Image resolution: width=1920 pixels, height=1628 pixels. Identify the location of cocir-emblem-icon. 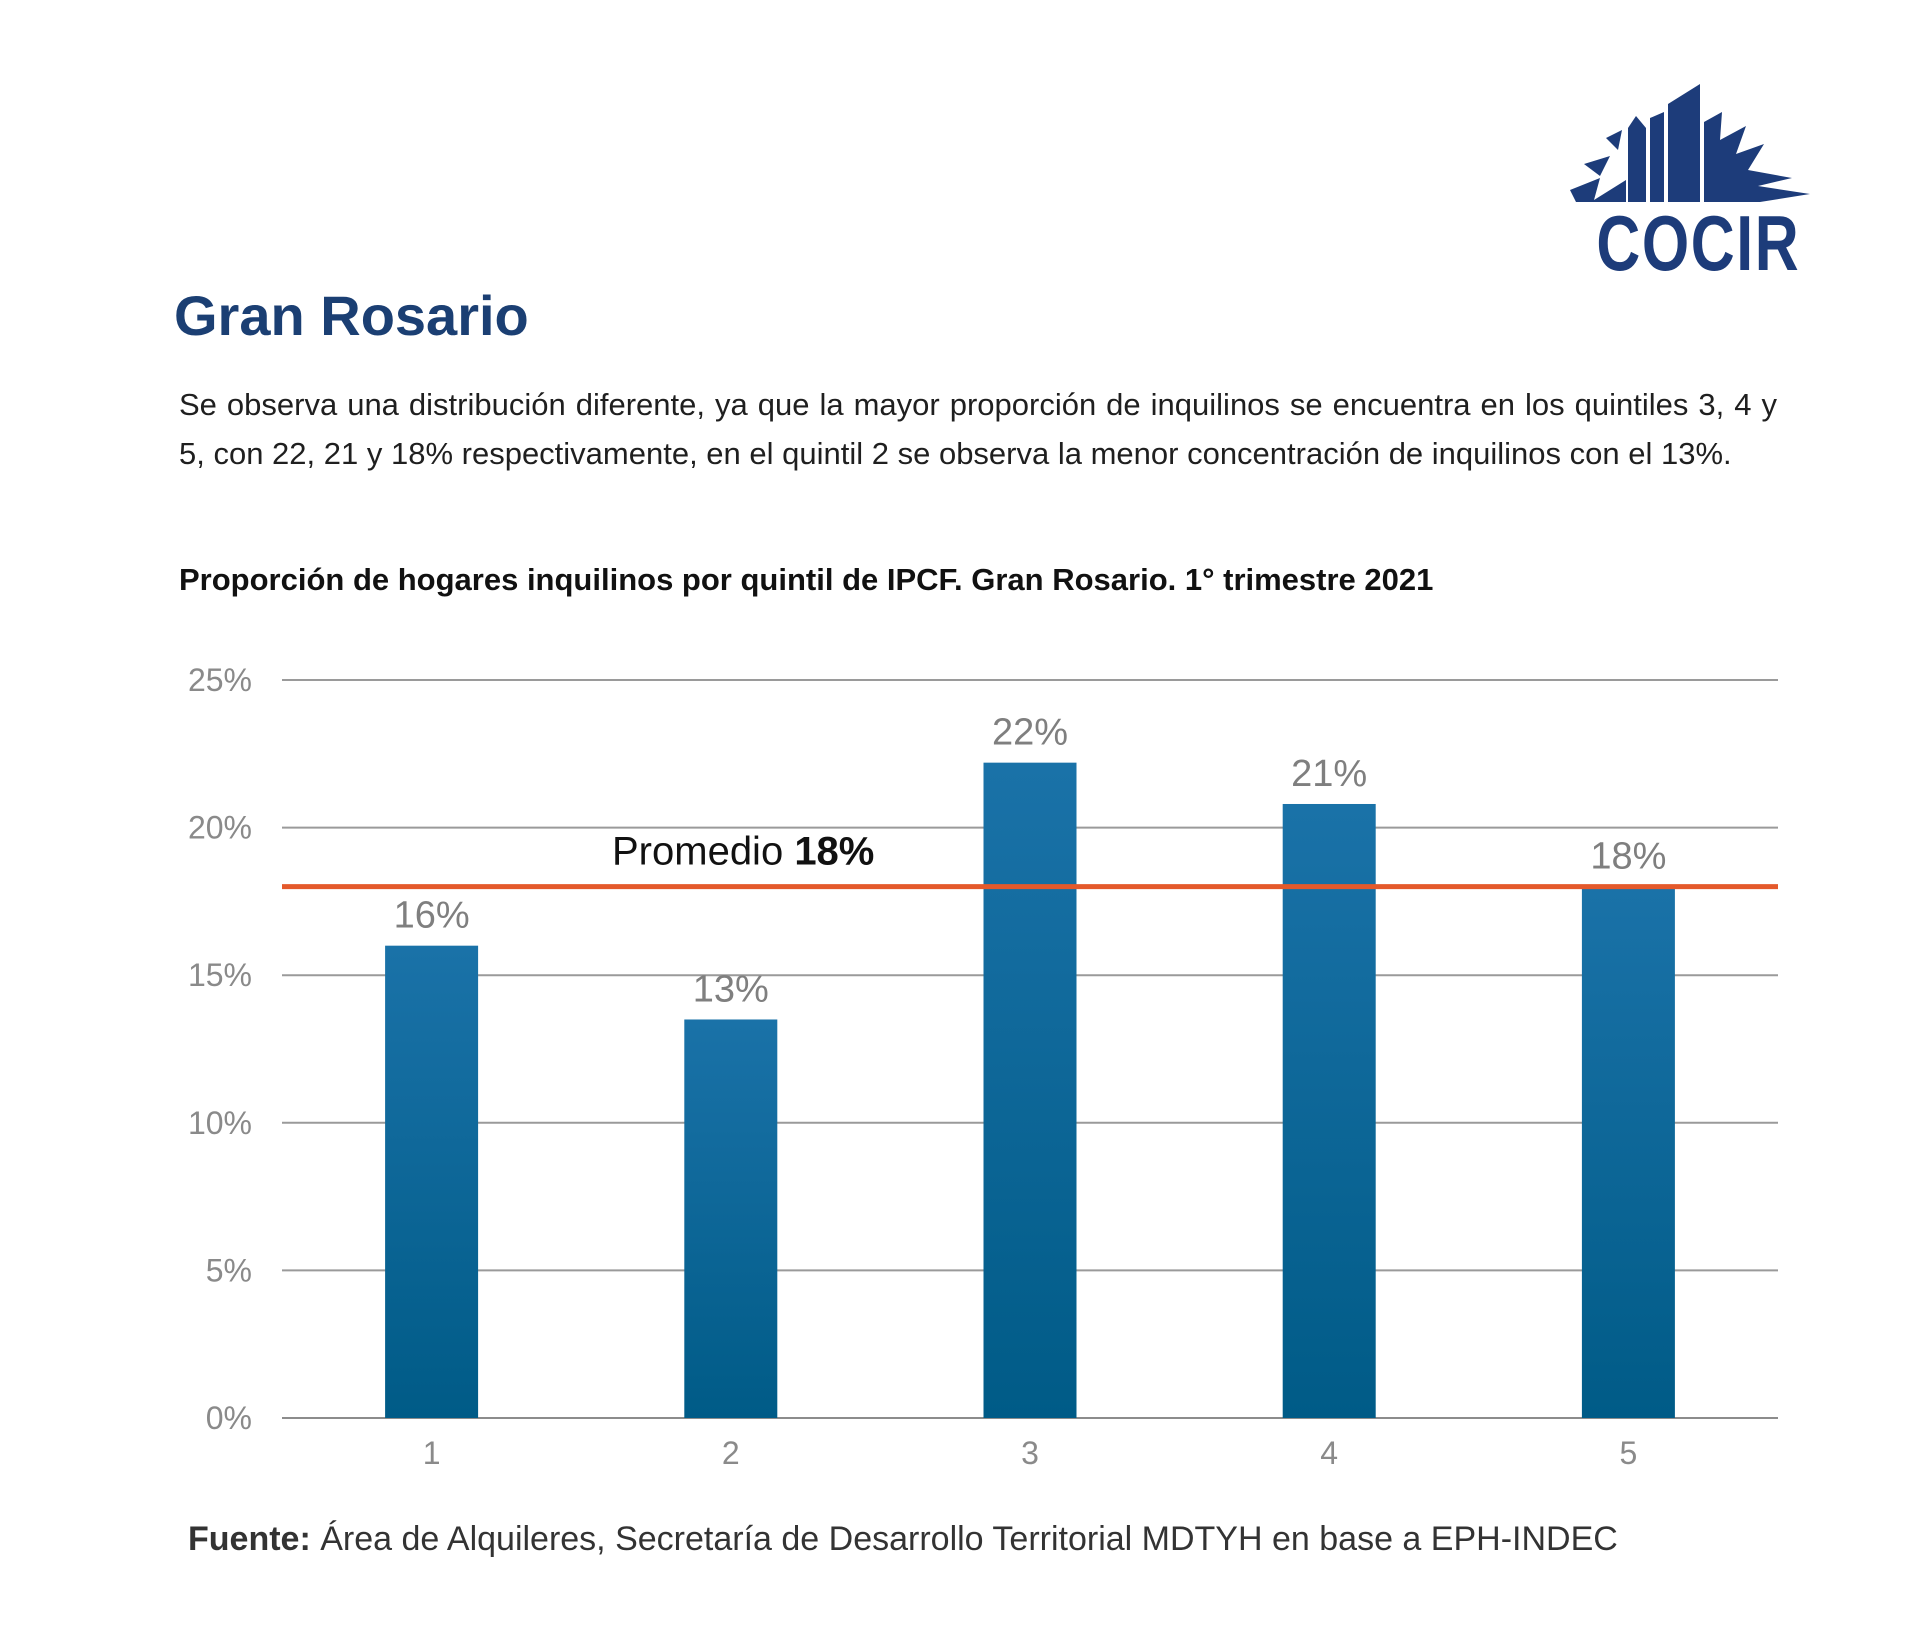
(1690, 143).